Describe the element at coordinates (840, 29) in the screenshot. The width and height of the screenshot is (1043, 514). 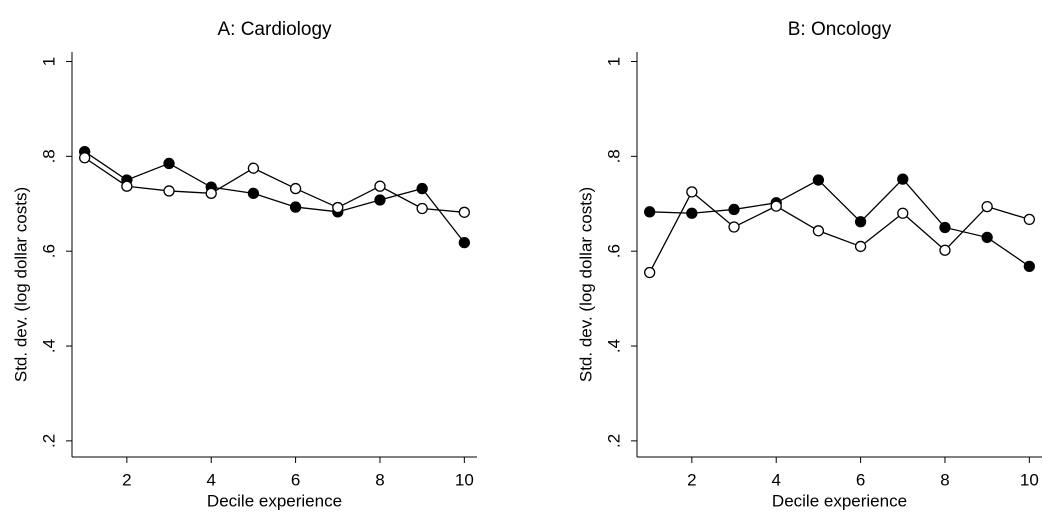
I see `chart-title: B: Oncology` at that location.